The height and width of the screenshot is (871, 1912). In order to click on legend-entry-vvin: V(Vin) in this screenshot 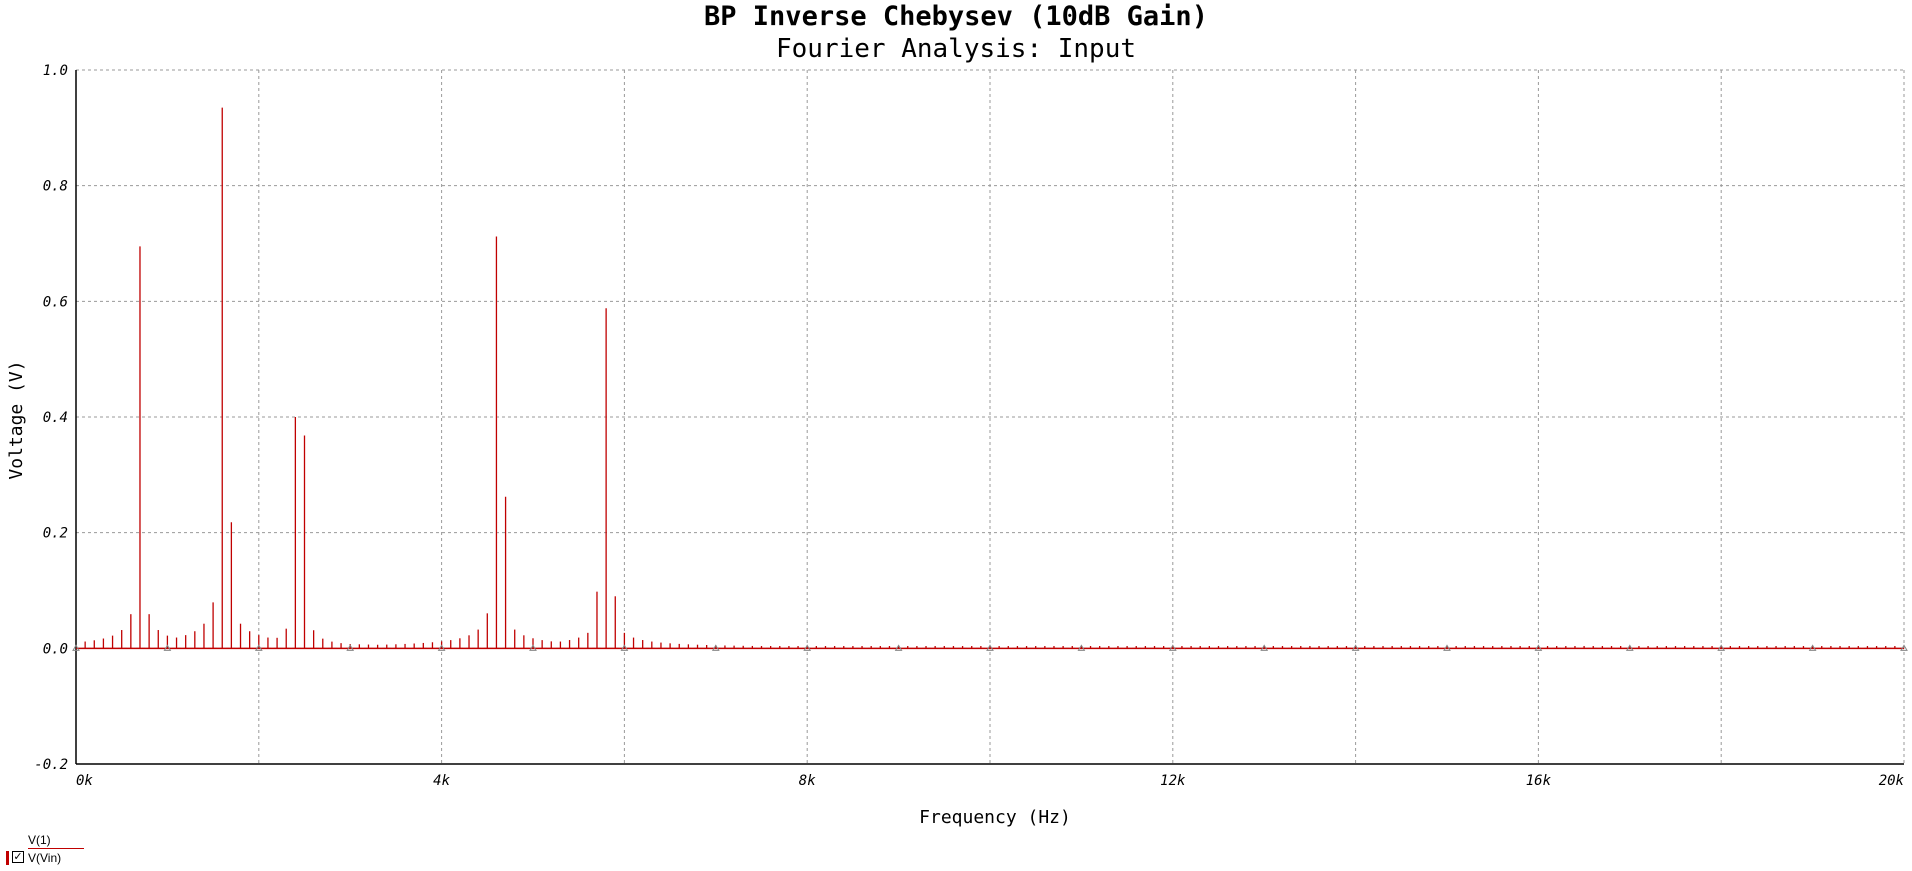, I will do `click(45, 858)`.